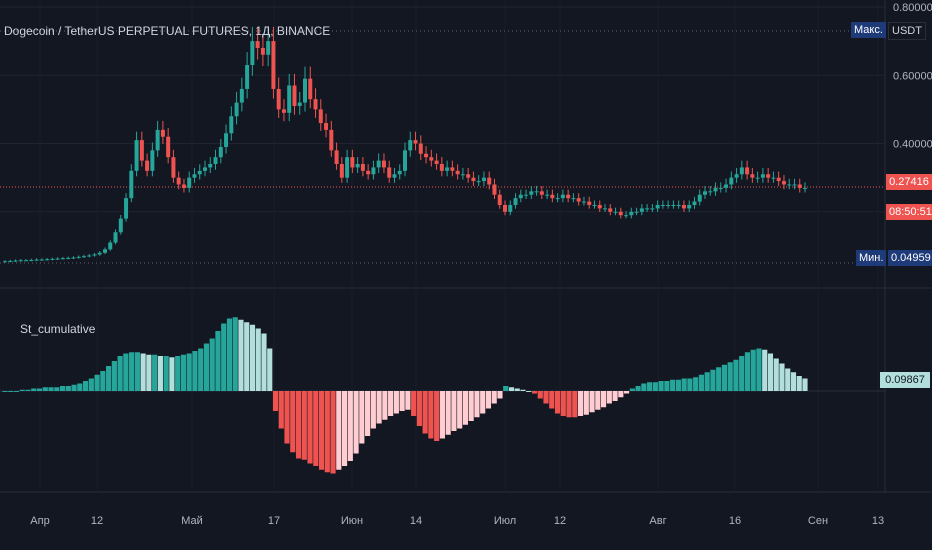 This screenshot has height=550, width=932. I want to click on max-badge: Макс., so click(868, 30).